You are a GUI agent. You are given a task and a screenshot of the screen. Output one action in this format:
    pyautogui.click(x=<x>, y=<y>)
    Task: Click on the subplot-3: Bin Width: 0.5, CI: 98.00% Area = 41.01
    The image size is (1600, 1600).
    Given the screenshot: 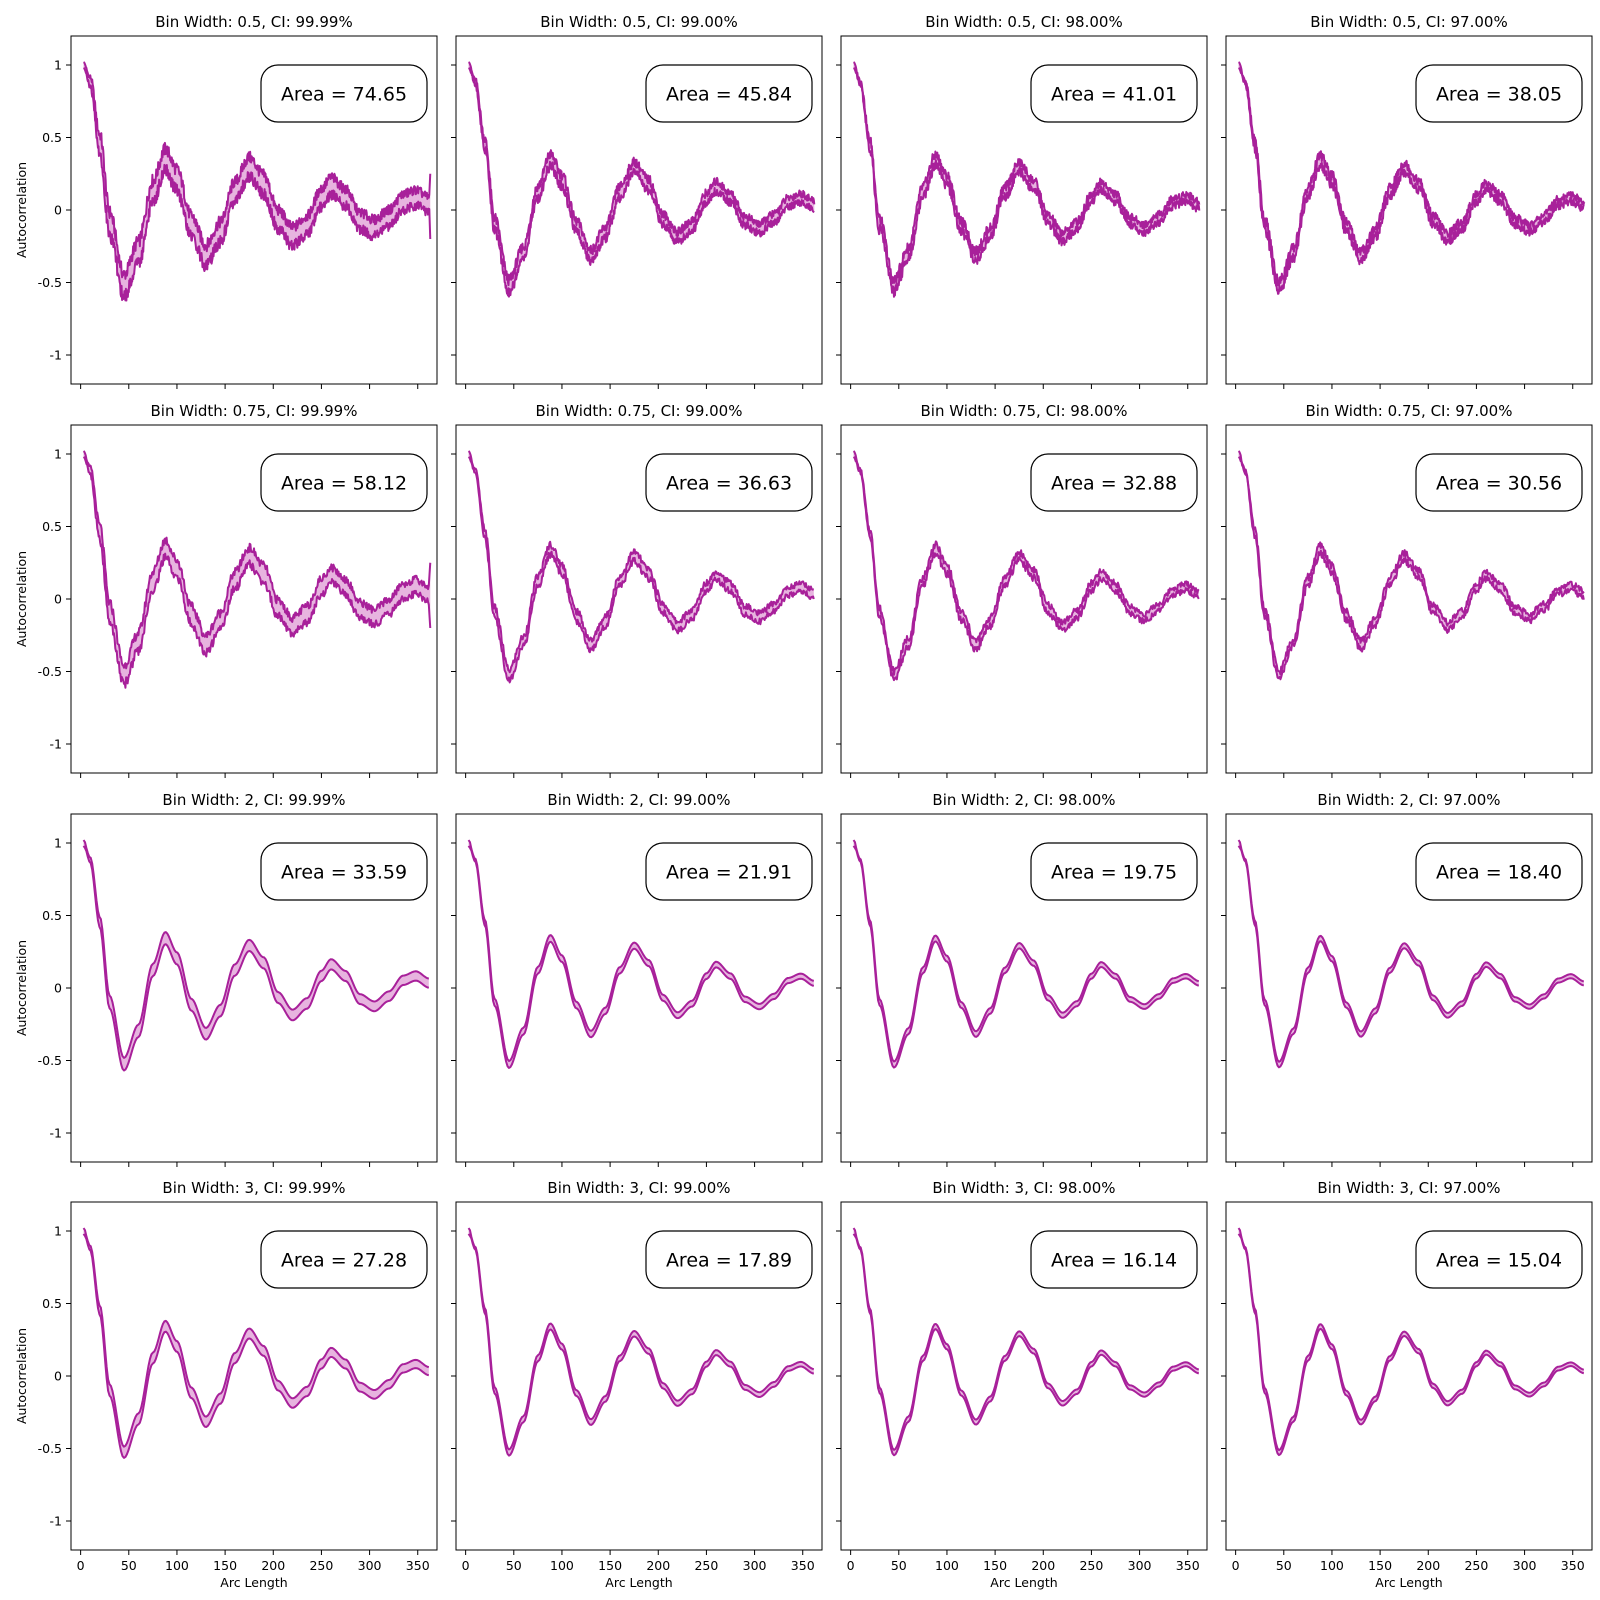 What is the action you would take?
    pyautogui.click(x=1022, y=201)
    